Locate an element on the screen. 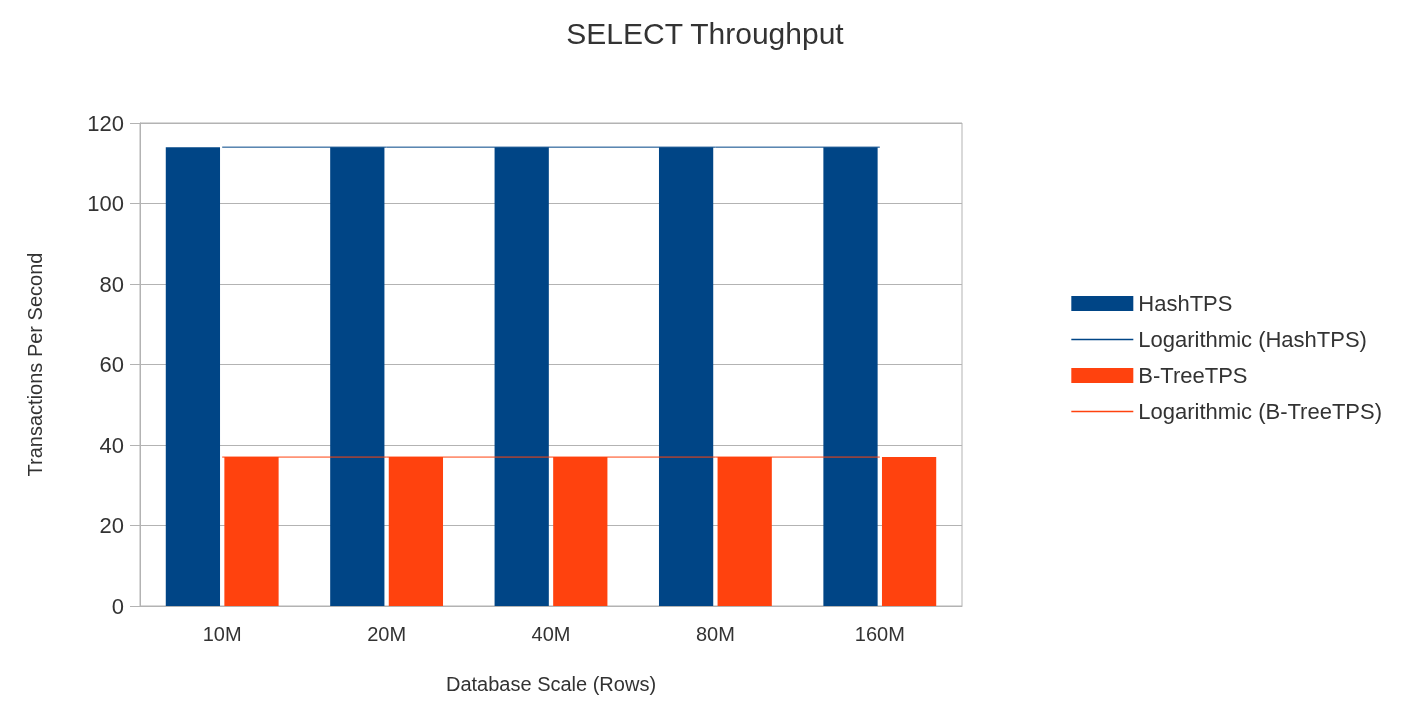 The width and height of the screenshot is (1410, 715). y-tick-label: 100 is located at coordinates (105, 203).